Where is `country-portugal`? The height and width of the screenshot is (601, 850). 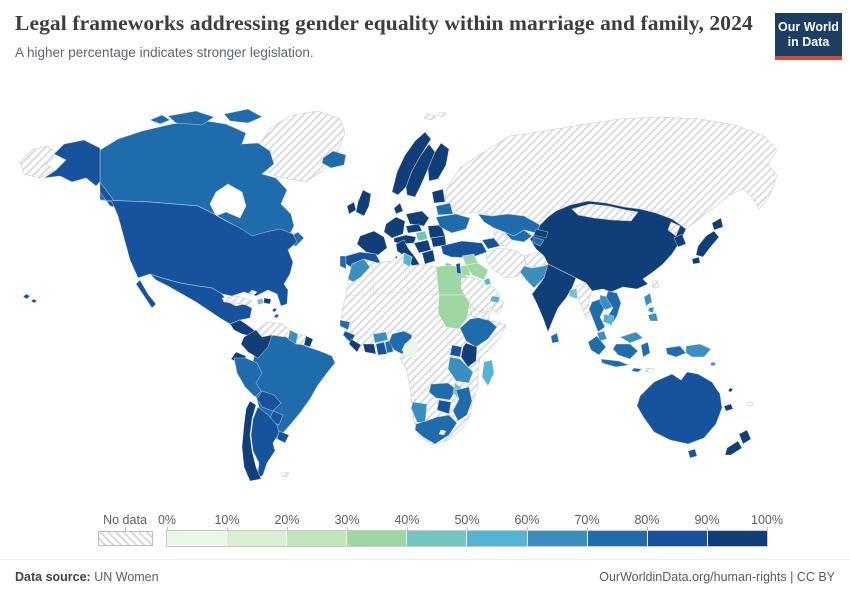
country-portugal is located at coordinates (343, 262).